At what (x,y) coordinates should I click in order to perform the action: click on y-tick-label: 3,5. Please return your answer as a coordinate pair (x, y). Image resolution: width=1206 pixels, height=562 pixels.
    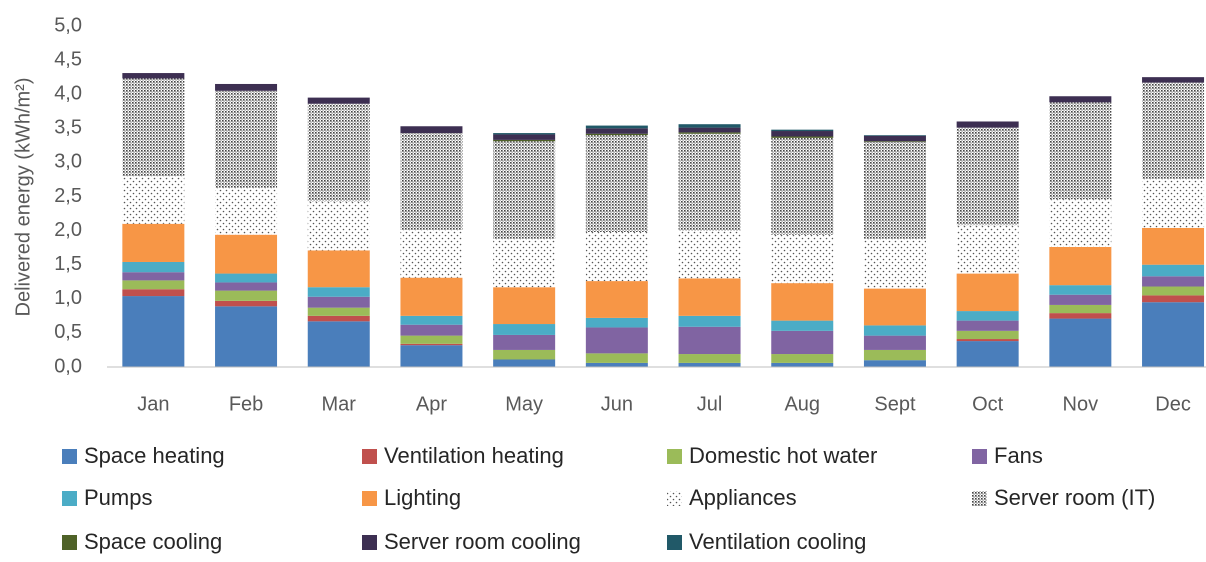
    Looking at the image, I should click on (68, 128).